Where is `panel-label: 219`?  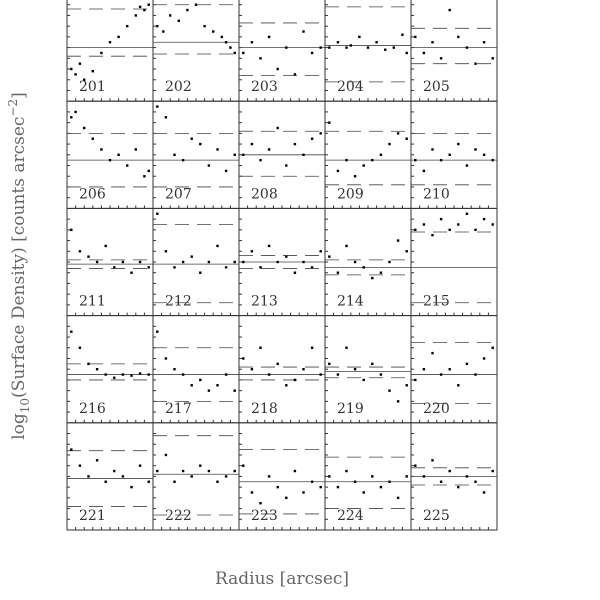
panel-label: 219 is located at coordinates (350, 409).